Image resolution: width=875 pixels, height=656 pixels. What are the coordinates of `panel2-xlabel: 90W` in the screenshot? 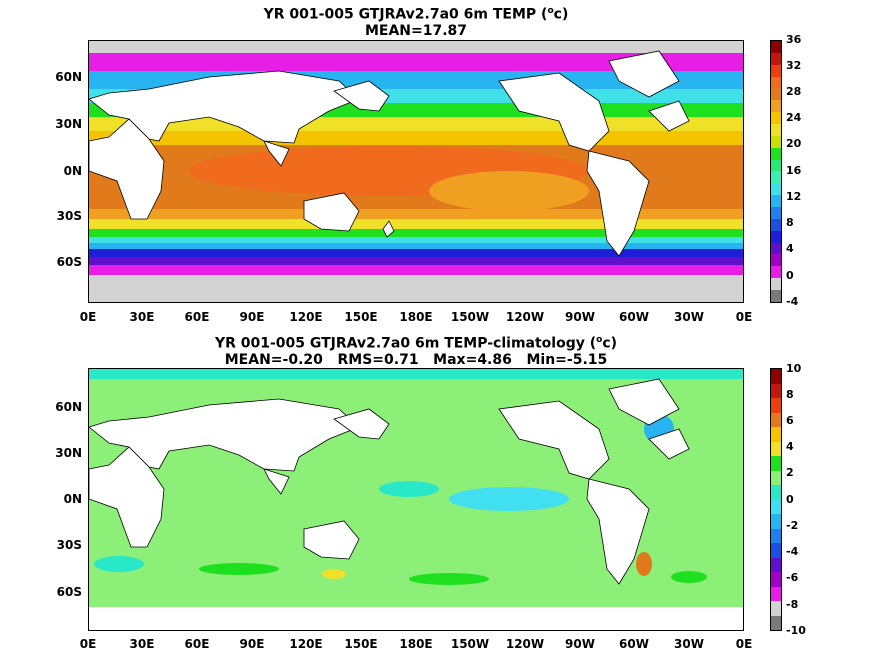 It's located at (580, 644).